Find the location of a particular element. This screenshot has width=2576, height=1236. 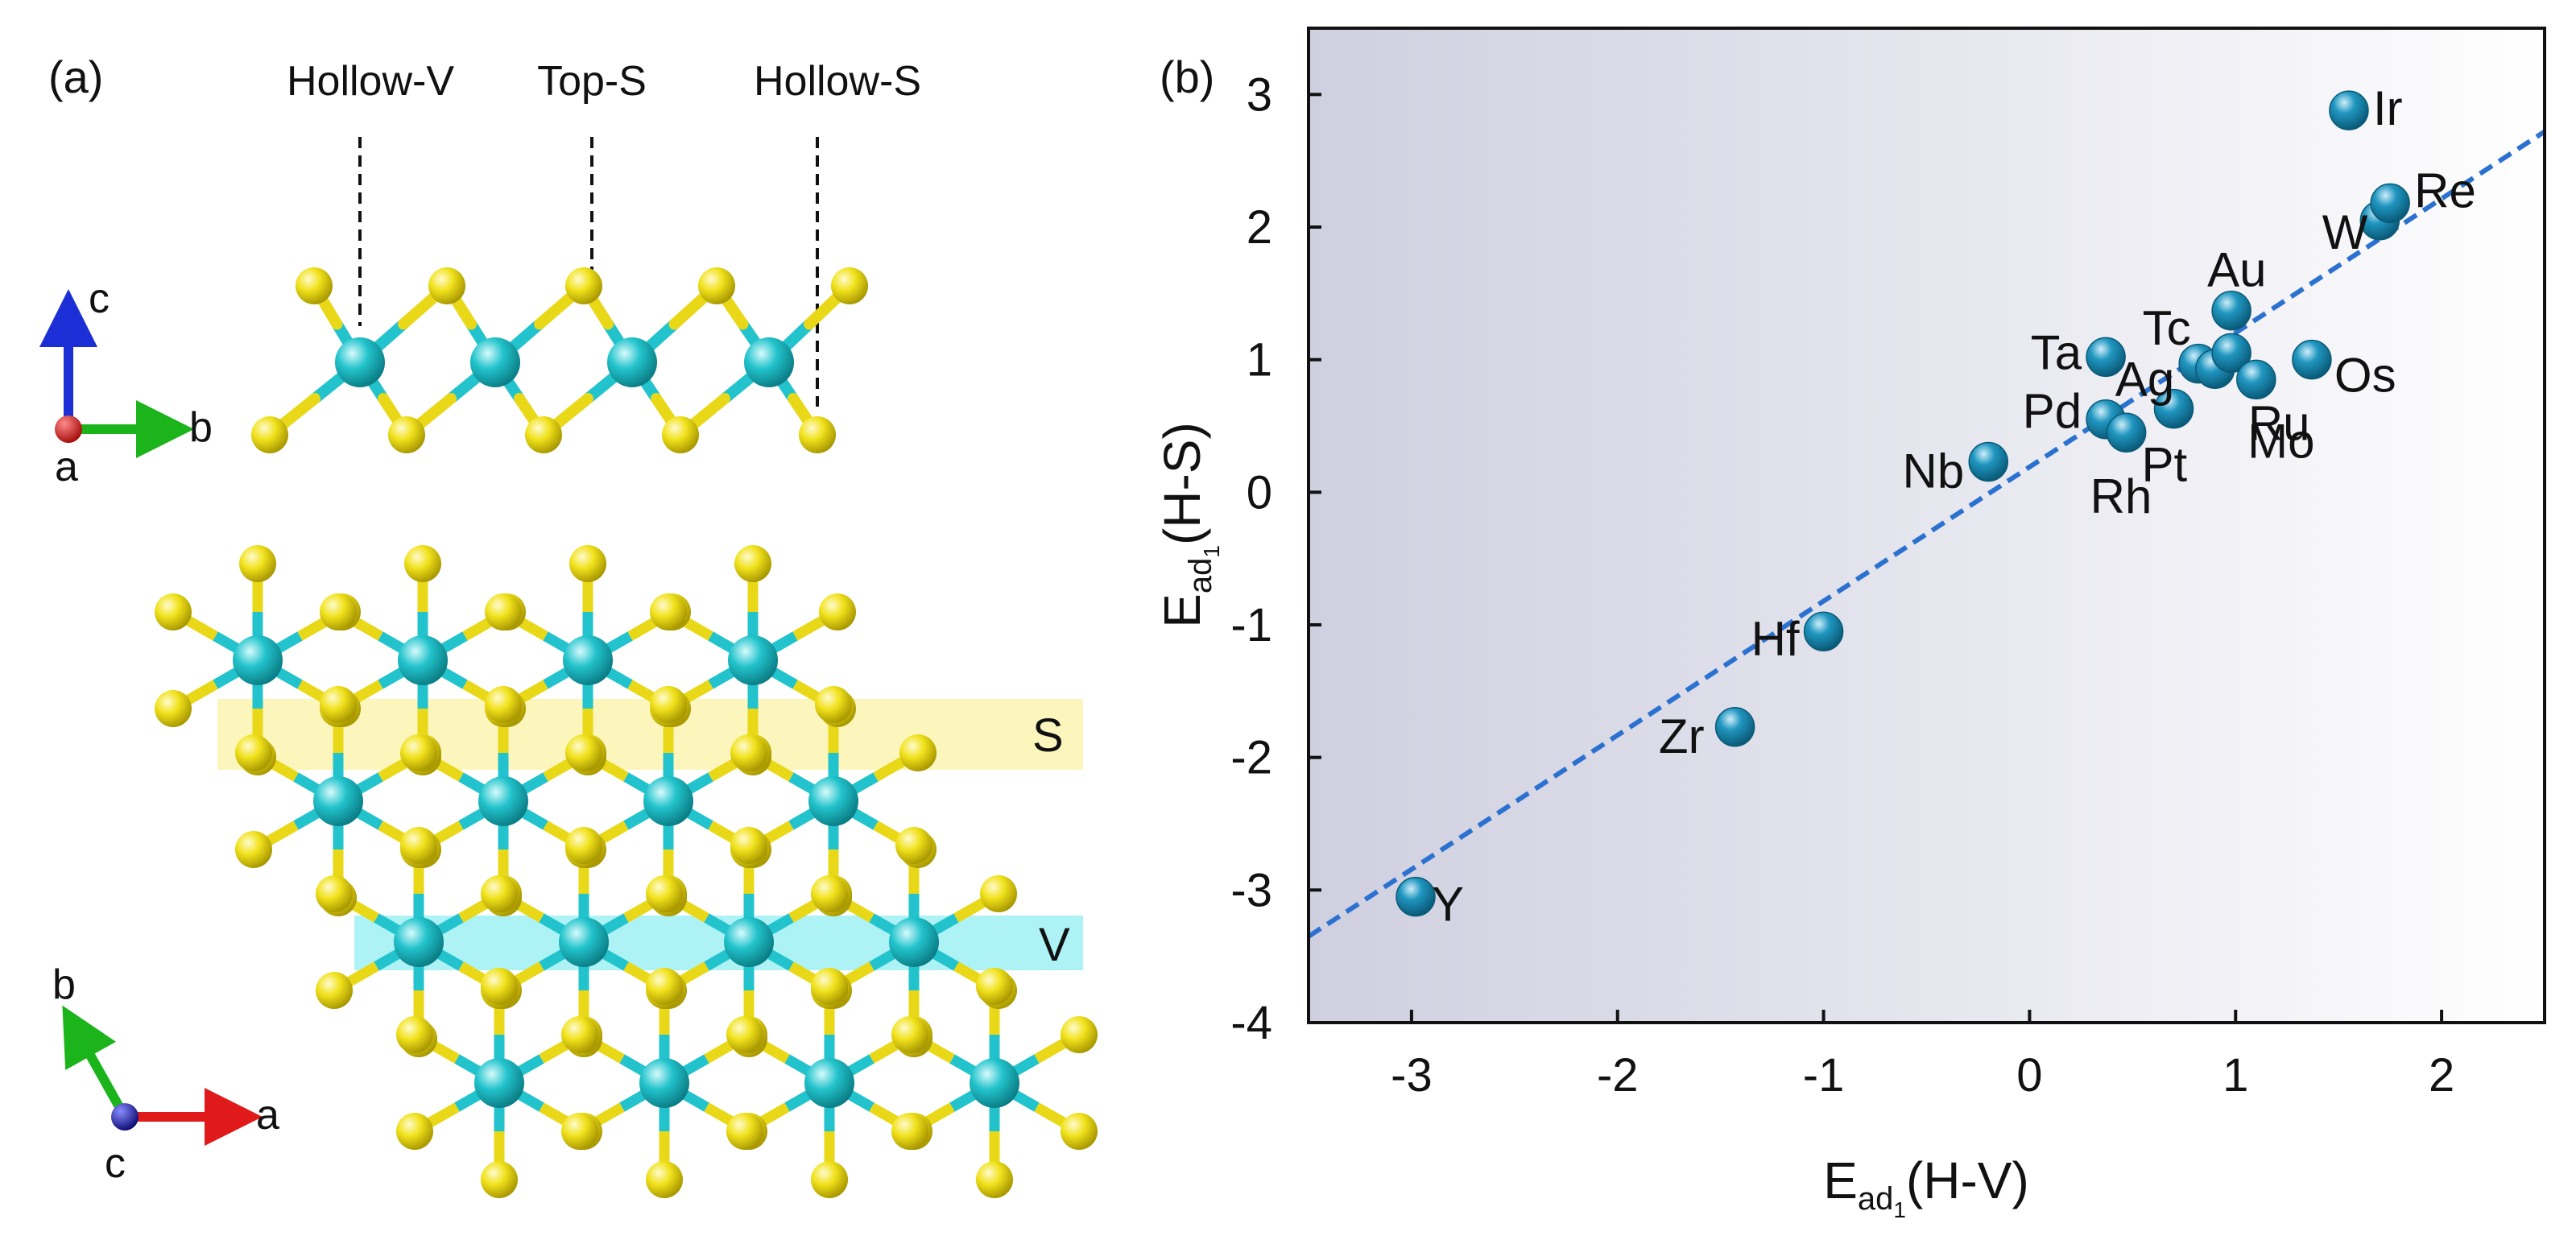

point-label-pt: Pt is located at coordinates (2165, 465).